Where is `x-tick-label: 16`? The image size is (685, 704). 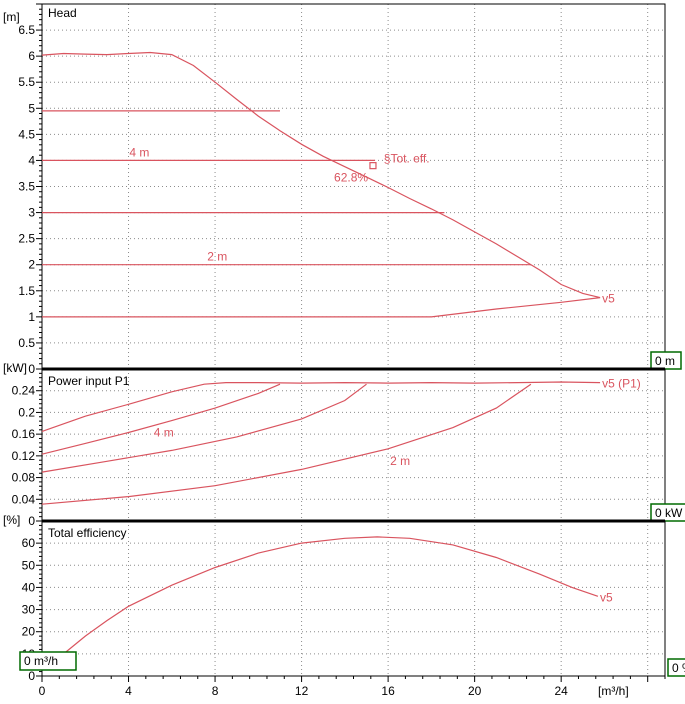
x-tick-label: 16 is located at coordinates (388, 691).